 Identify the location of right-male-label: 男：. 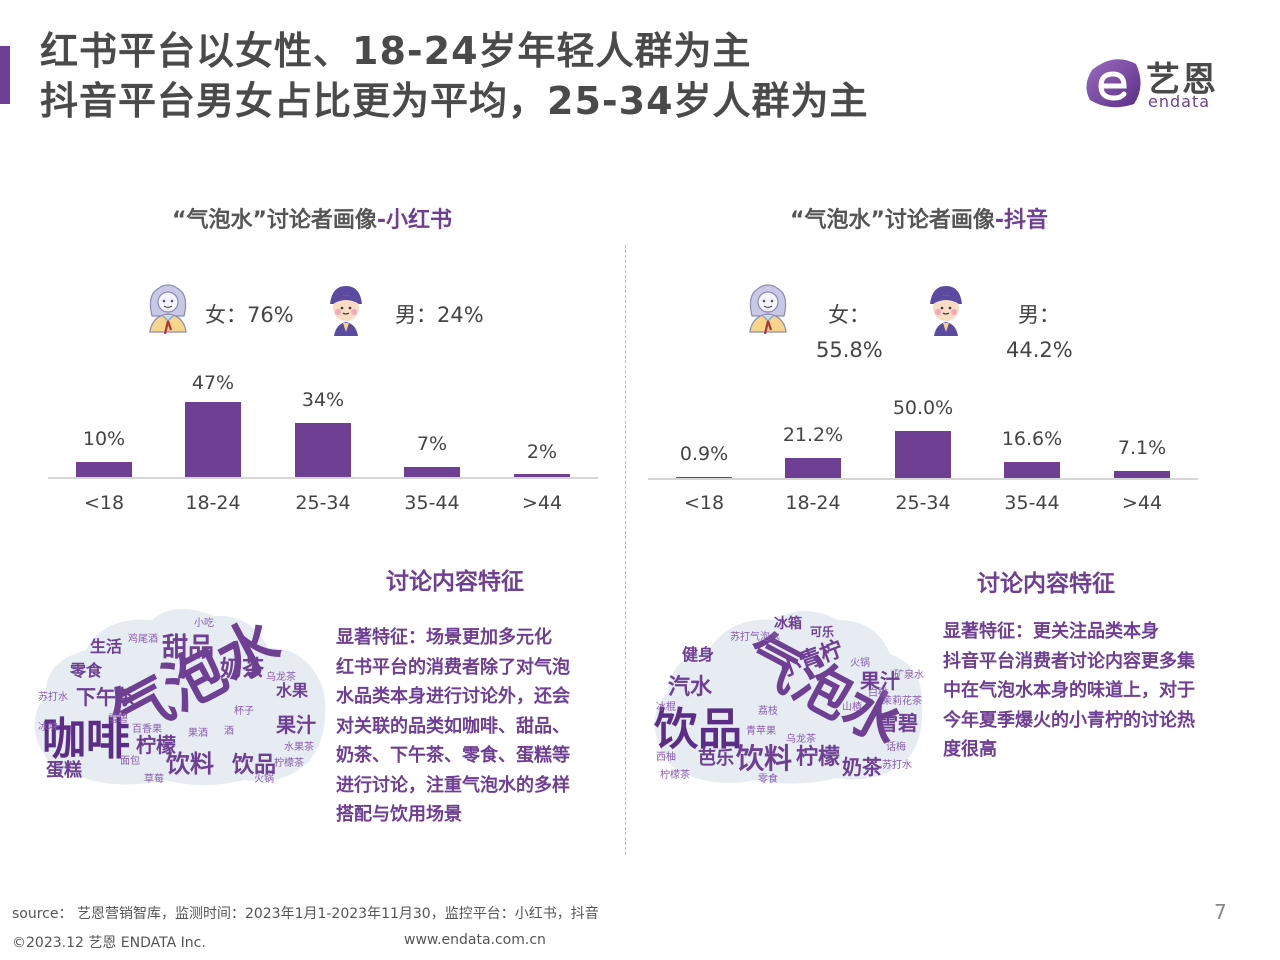
(1039, 315).